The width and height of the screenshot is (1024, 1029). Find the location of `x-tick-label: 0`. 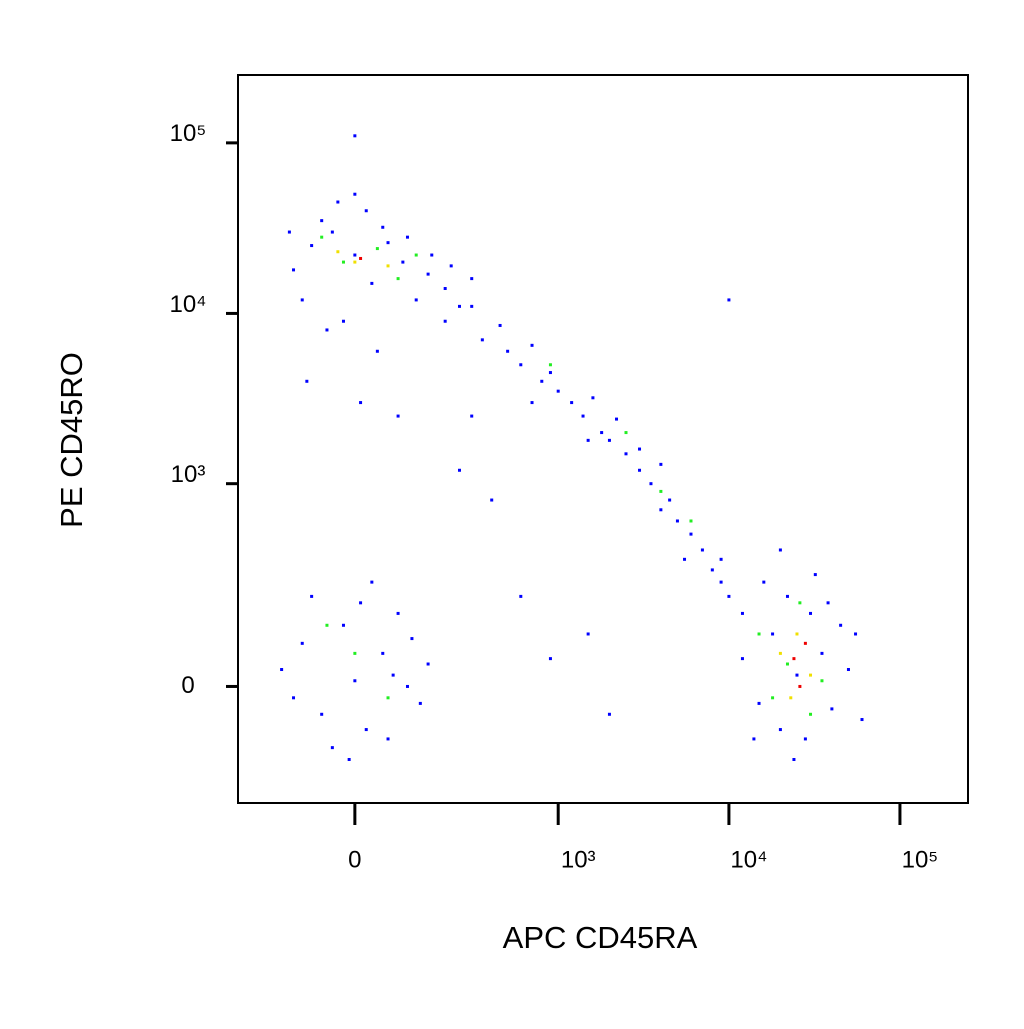

x-tick-label: 0 is located at coordinates (354, 859).